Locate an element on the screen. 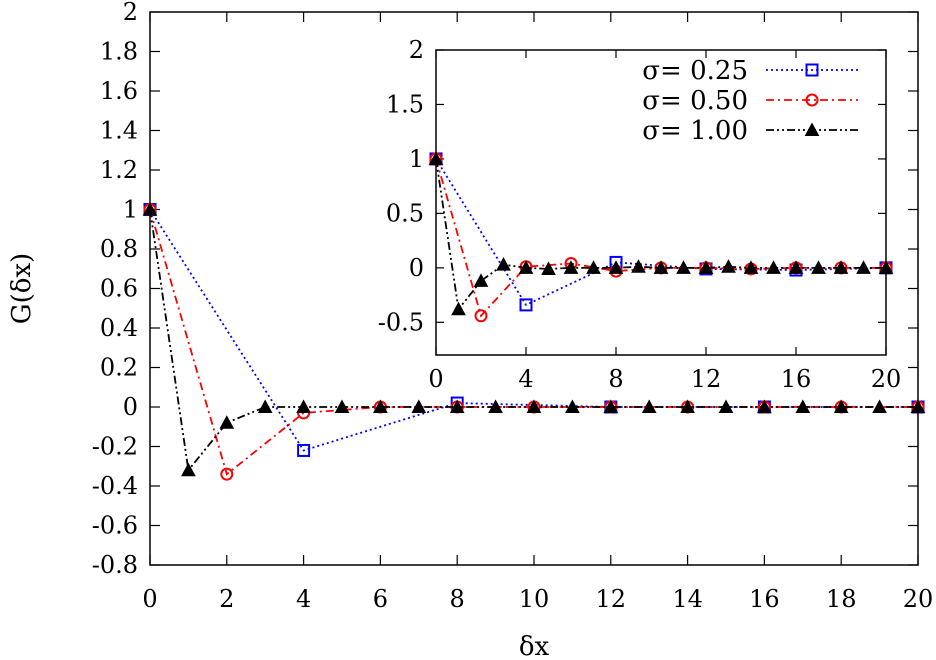  main-xtick-label: 18 is located at coordinates (841, 599).